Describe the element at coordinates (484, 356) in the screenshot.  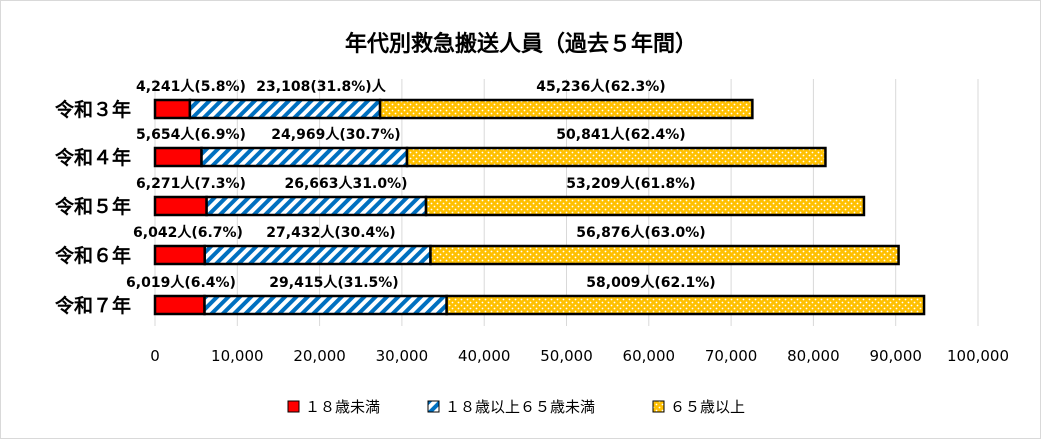
I see `x-tick-label: 40,000` at that location.